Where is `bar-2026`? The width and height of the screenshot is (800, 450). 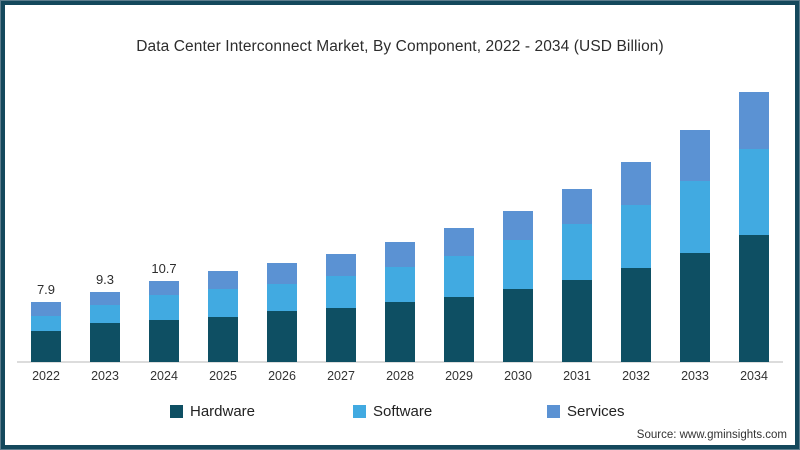 bar-2026 is located at coordinates (282, 312).